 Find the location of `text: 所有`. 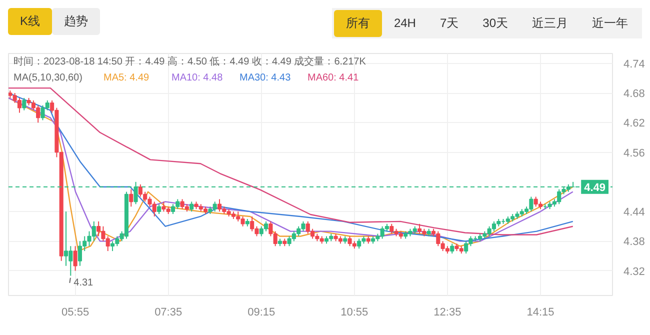

text: 所有 is located at coordinates (358, 23).